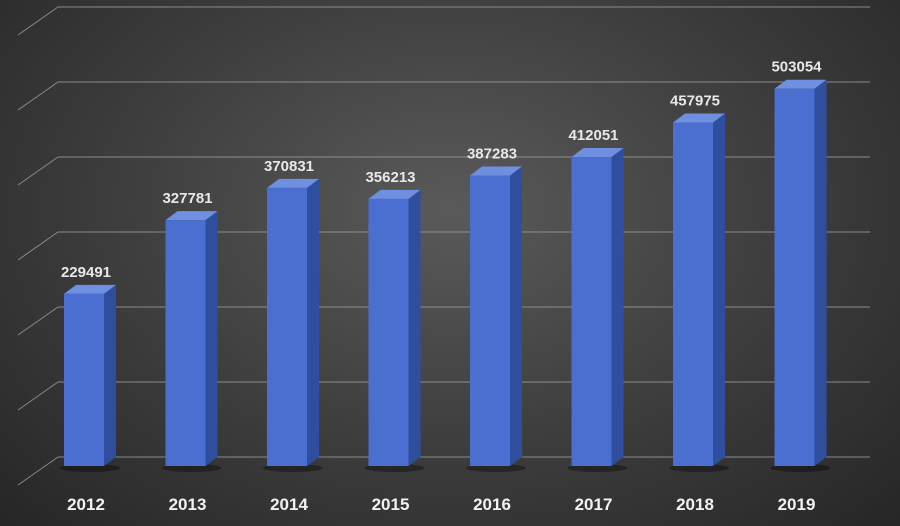 Image resolution: width=900 pixels, height=526 pixels. I want to click on bar-2015, so click(394, 330).